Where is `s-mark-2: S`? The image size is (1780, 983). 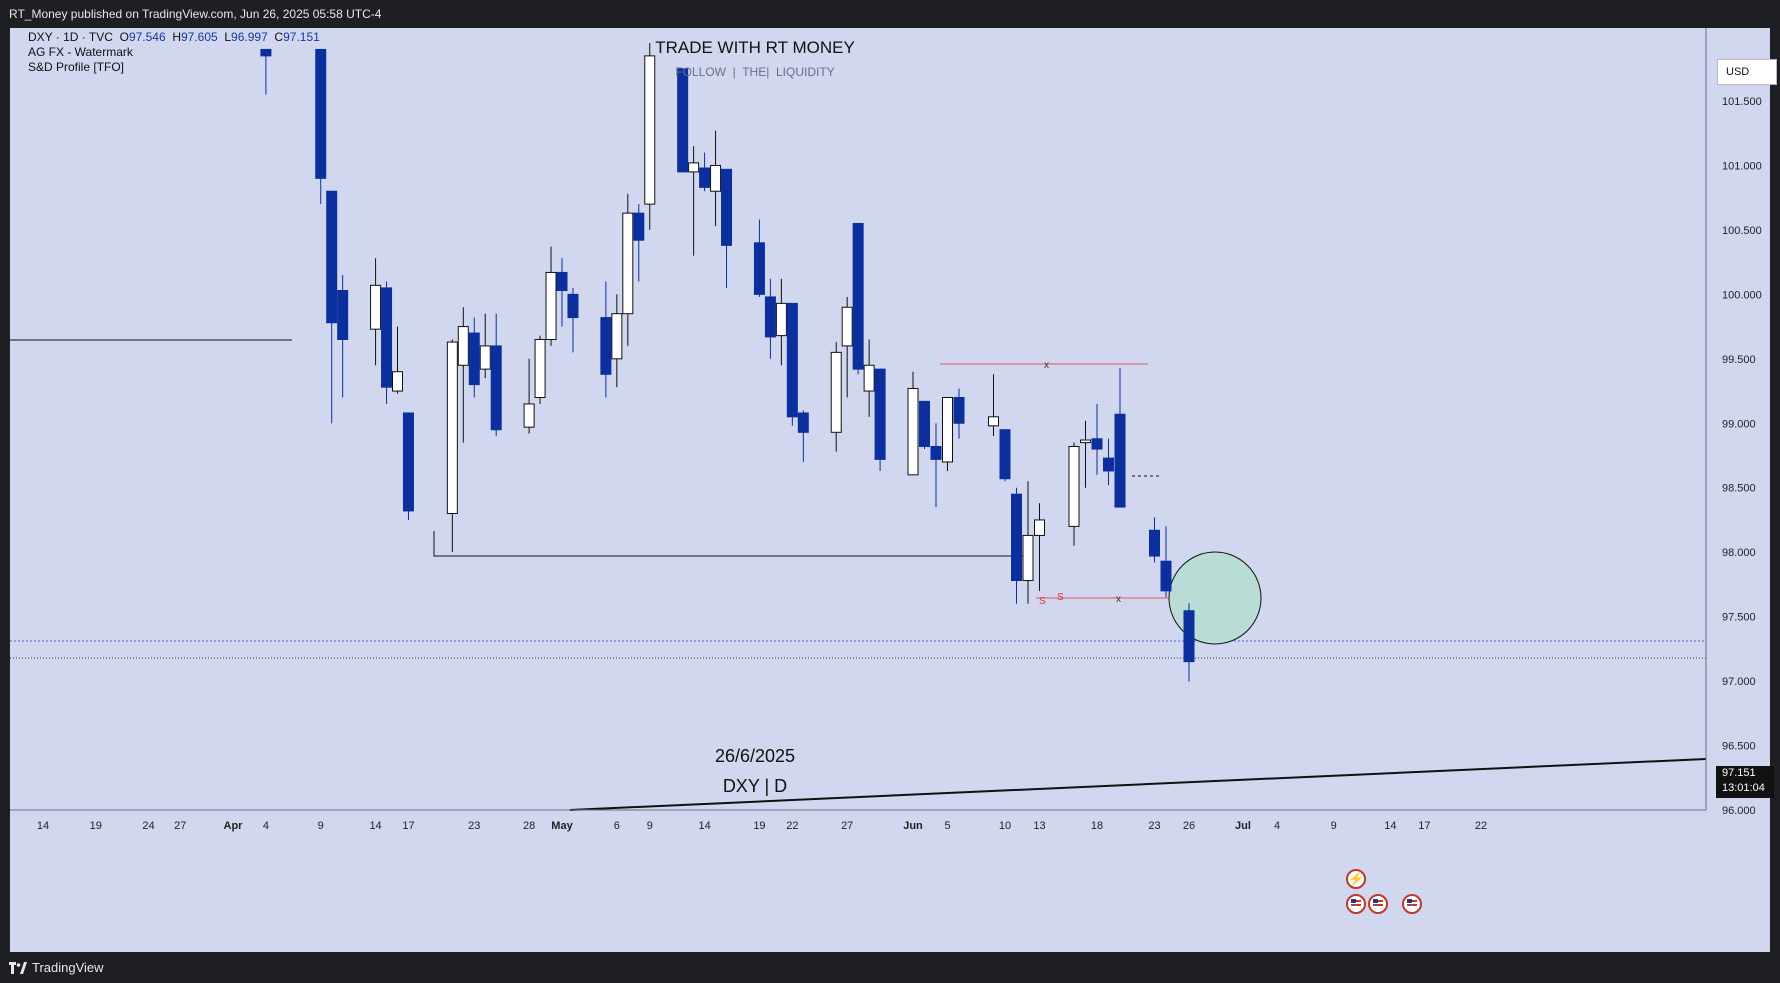 s-mark-2: S is located at coordinates (1060, 597).